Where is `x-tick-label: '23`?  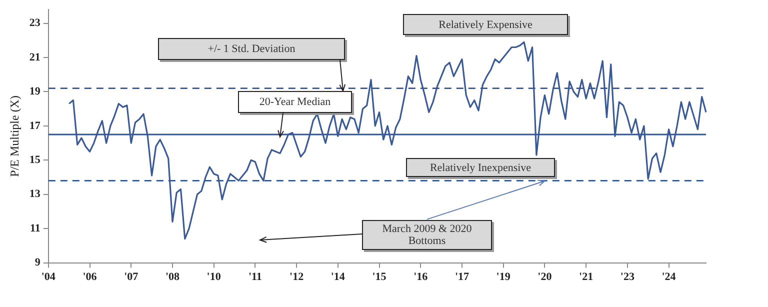
x-tick-label: '23 is located at coordinates (627, 277).